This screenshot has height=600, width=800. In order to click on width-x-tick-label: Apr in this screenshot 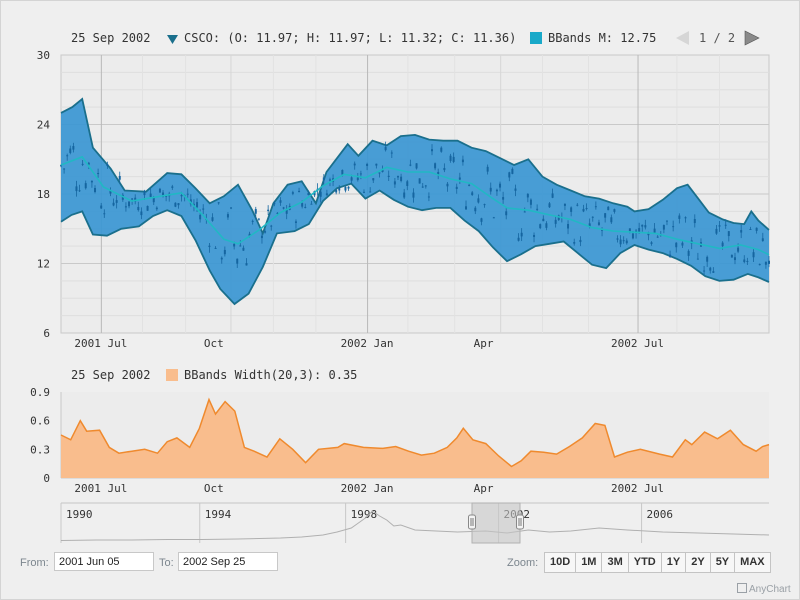, I will do `click(484, 488)`.